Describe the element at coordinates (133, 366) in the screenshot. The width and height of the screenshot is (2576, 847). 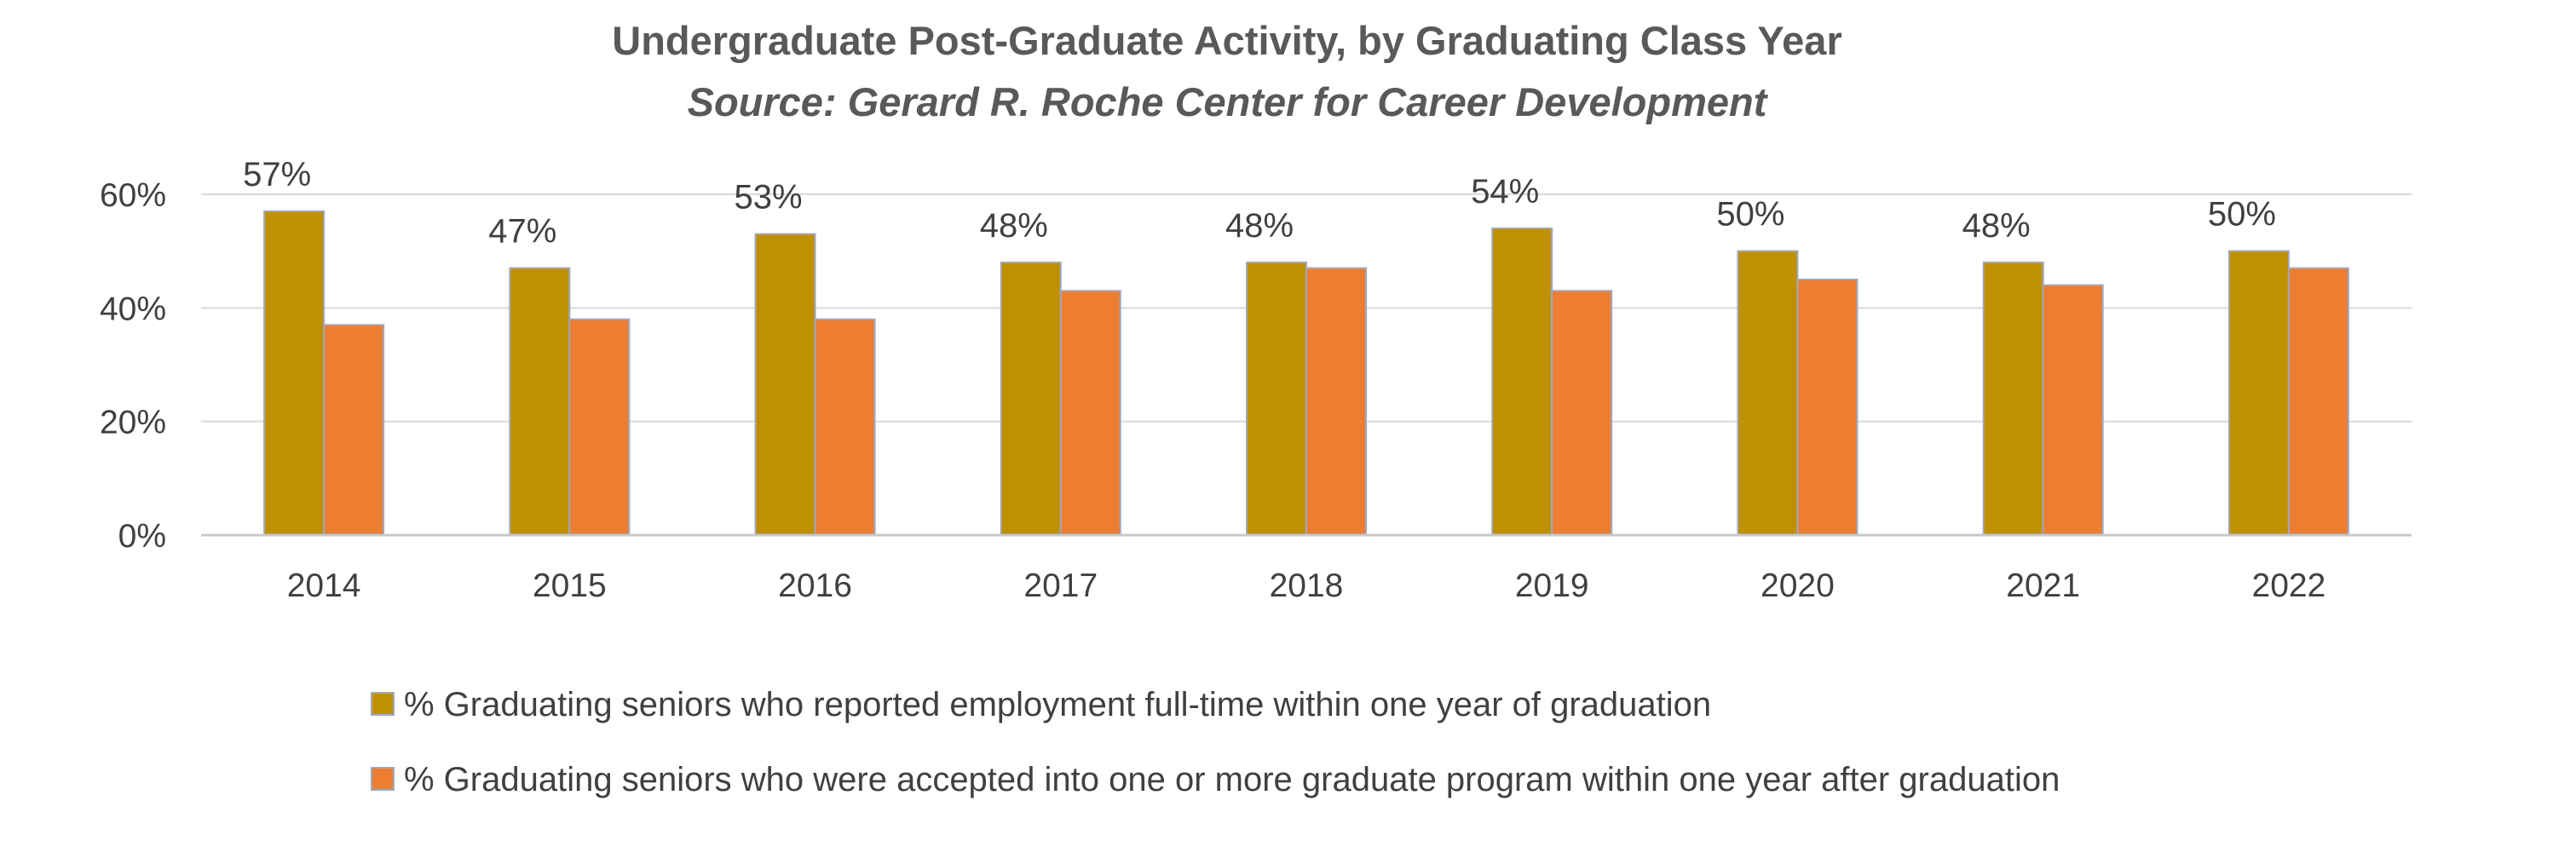
I see `y-axis-tick-labels: 0% 20% 40% 60%` at that location.